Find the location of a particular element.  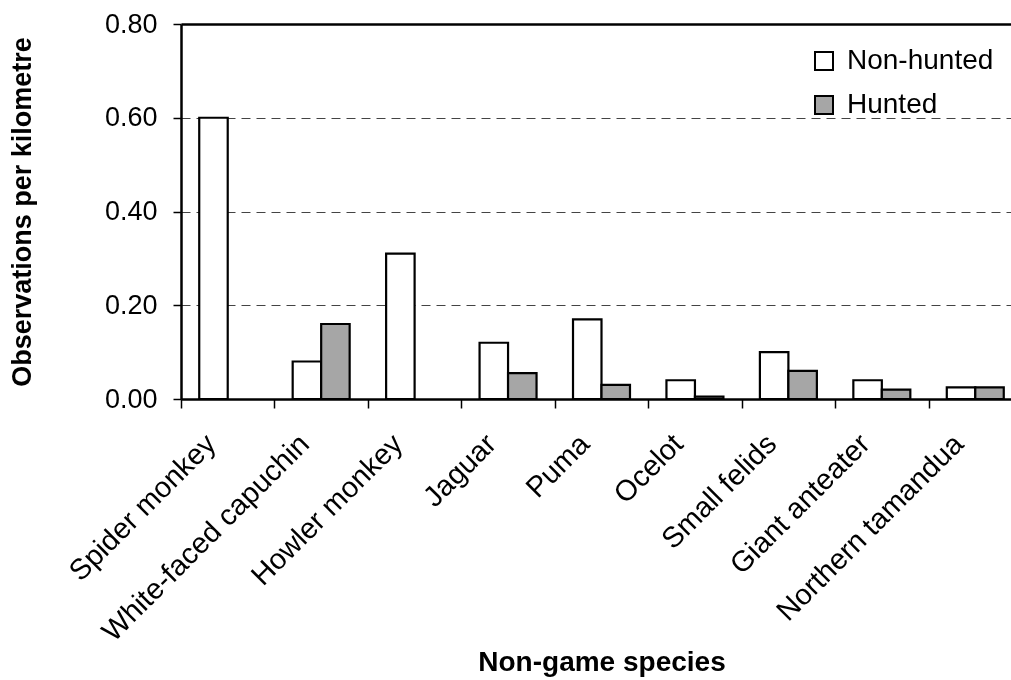

legend-label: Hunted is located at coordinates (892, 103).